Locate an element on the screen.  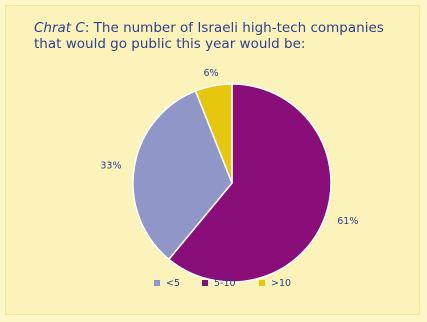
slice-label: 61% is located at coordinates (347, 221).